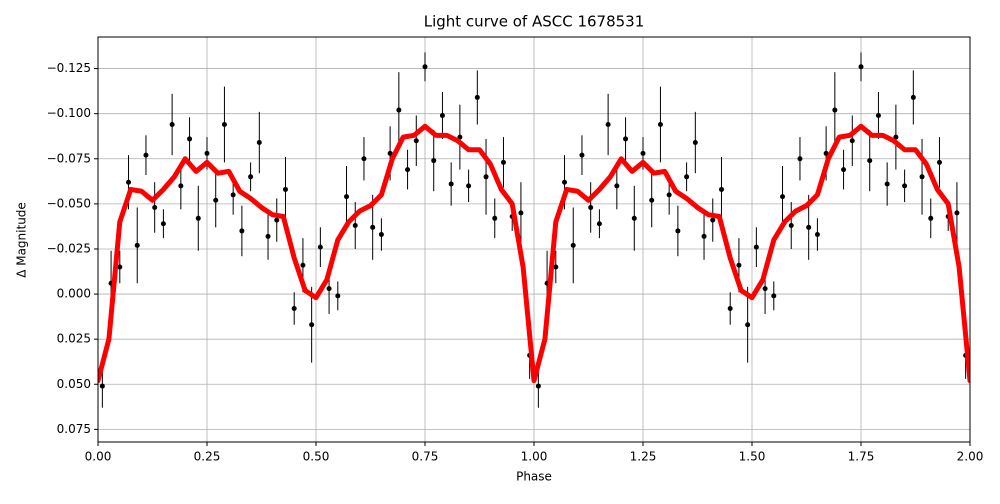 The image size is (1000, 504). I want to click on y-tick-label: −0.050, so click(69, 203).